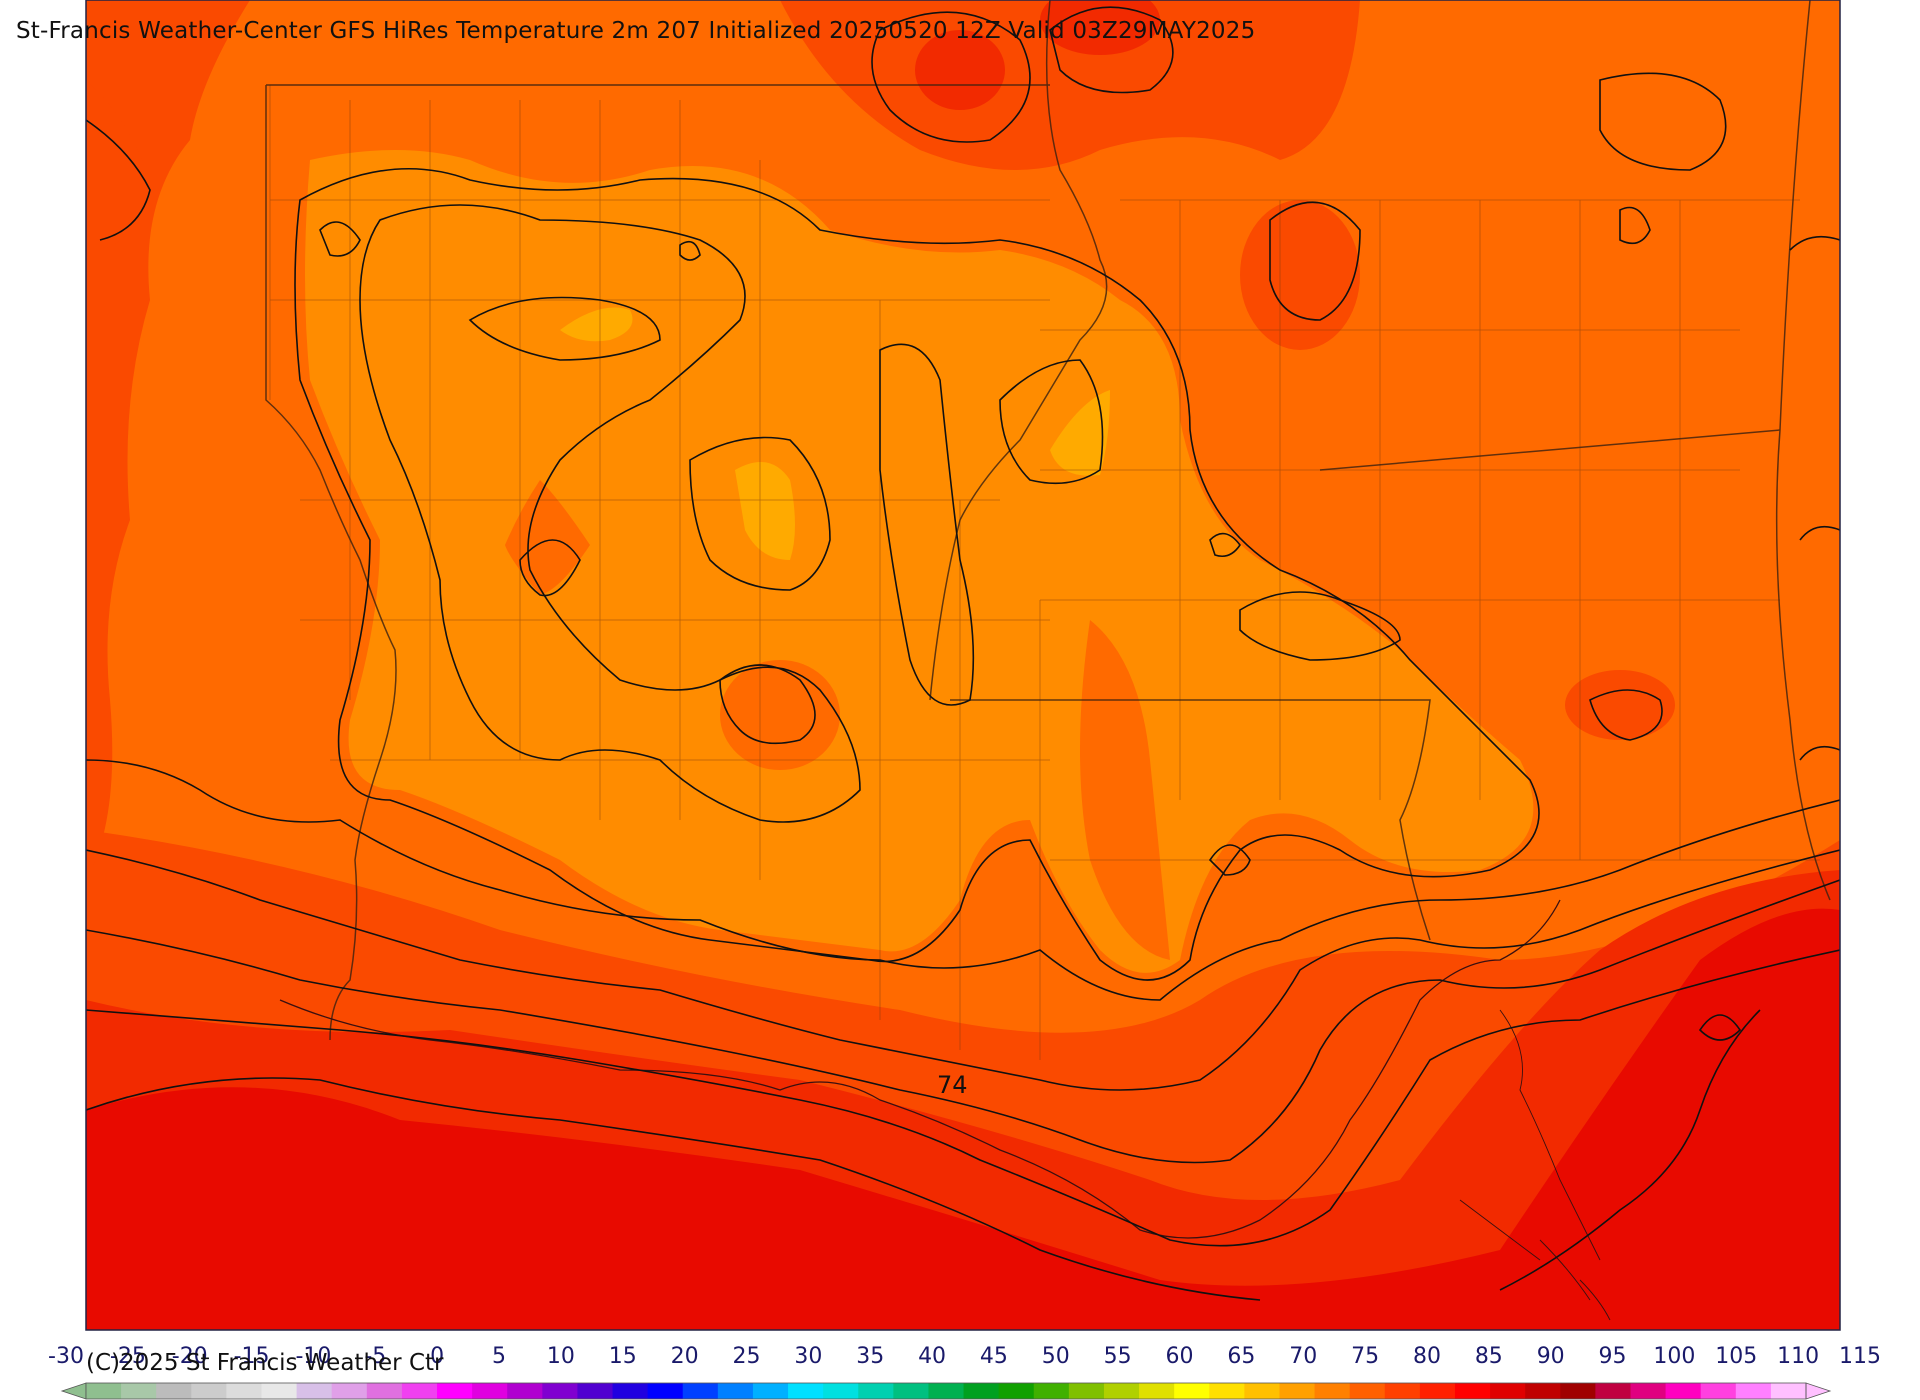  Describe the element at coordinates (547, 537) in the screenshot. I see `field-blob-west` at that location.